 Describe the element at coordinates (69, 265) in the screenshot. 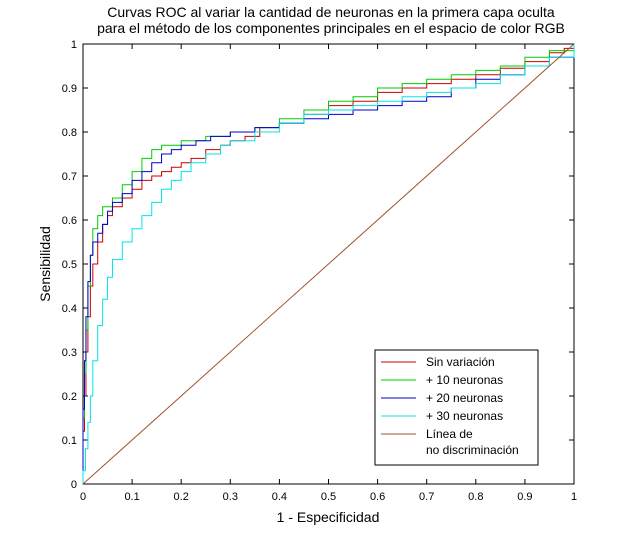

I see `y-tick-label: 0.5` at that location.